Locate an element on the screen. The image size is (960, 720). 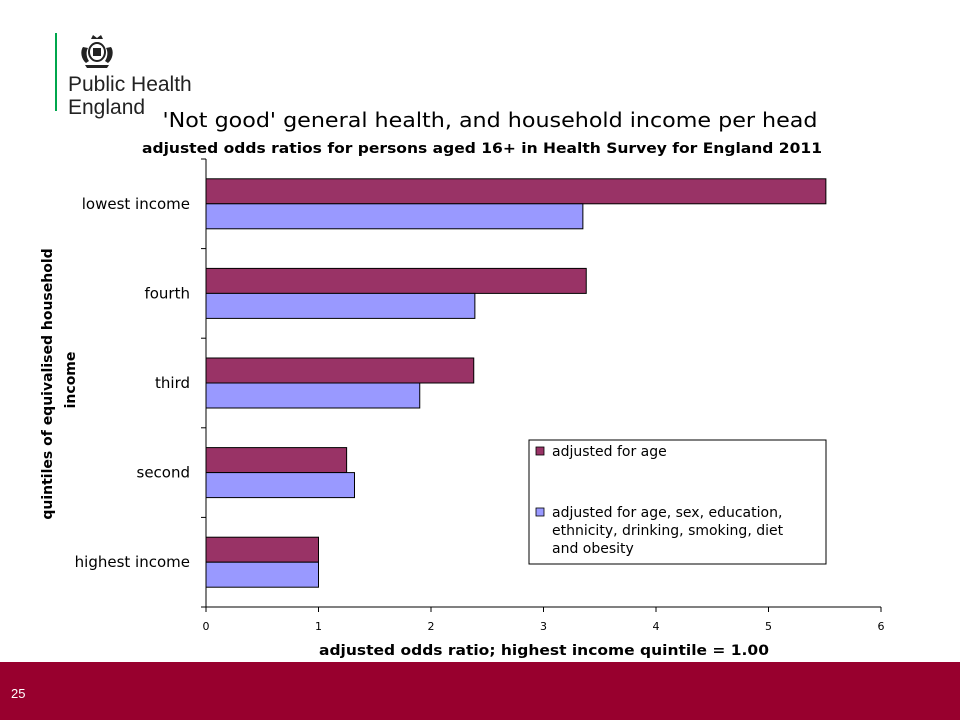
legend-label-full-adjustment-line2: ethnicity, drinking, smoking, diet is located at coordinates (668, 531).